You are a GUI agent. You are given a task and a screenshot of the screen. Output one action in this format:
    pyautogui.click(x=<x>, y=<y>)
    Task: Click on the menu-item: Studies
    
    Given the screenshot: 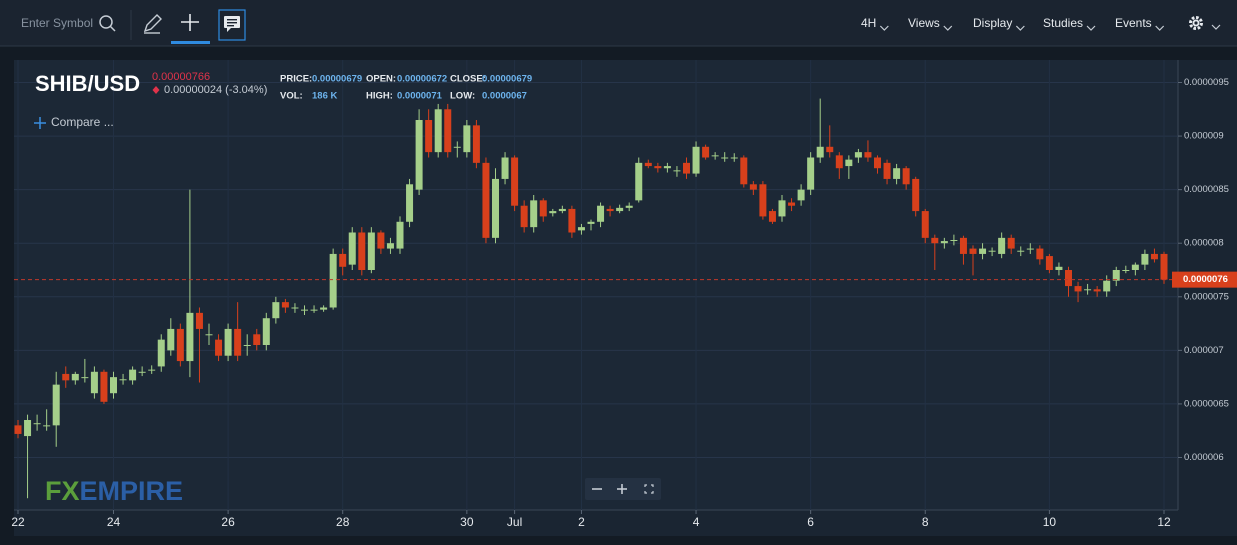 What is the action you would take?
    pyautogui.click(x=1063, y=23)
    